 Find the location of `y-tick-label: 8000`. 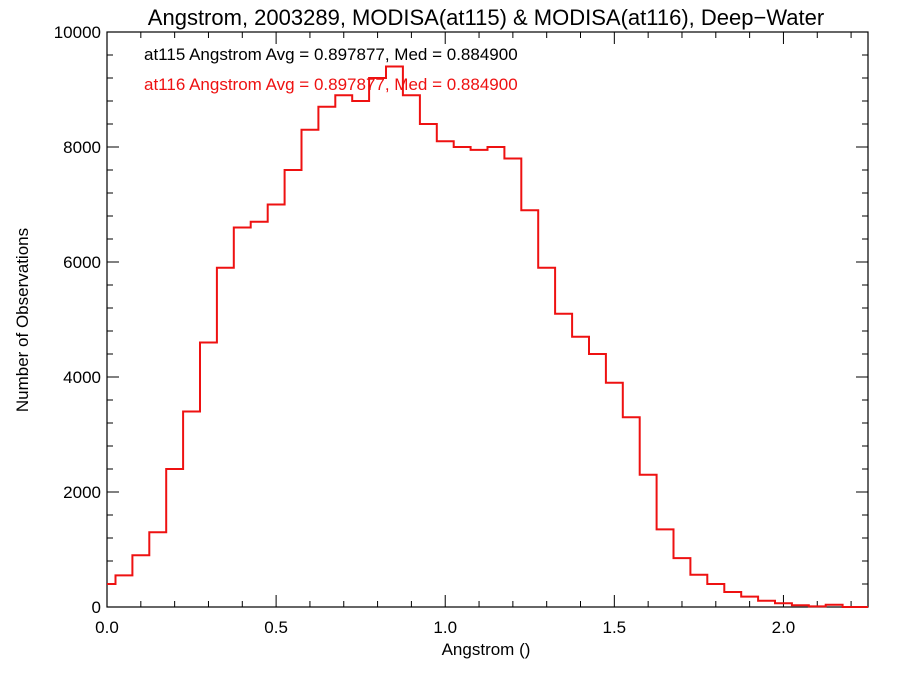

y-tick-label: 8000 is located at coordinates (82, 147).